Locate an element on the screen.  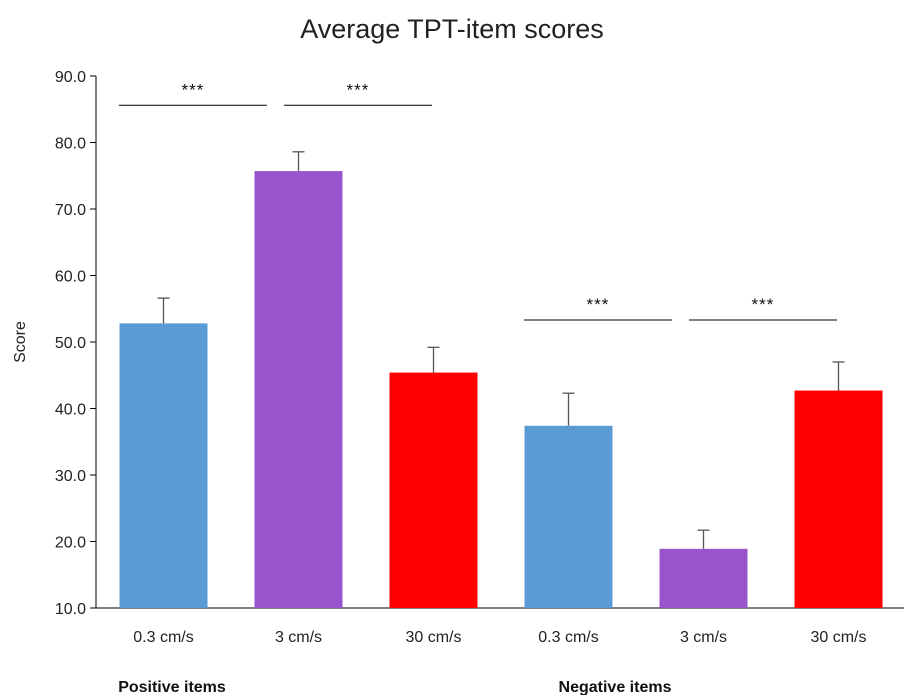
y-tick-label: 70.0 is located at coordinates (70, 210).